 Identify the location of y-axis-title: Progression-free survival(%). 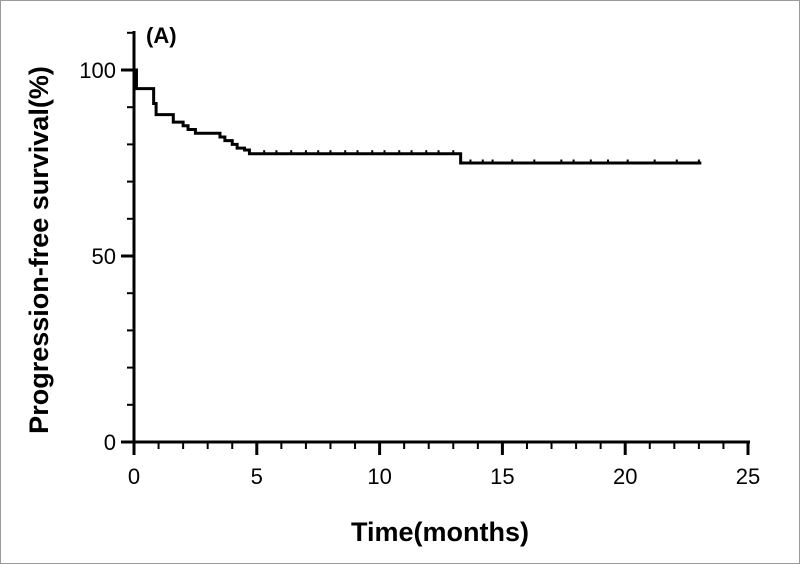
(39, 250).